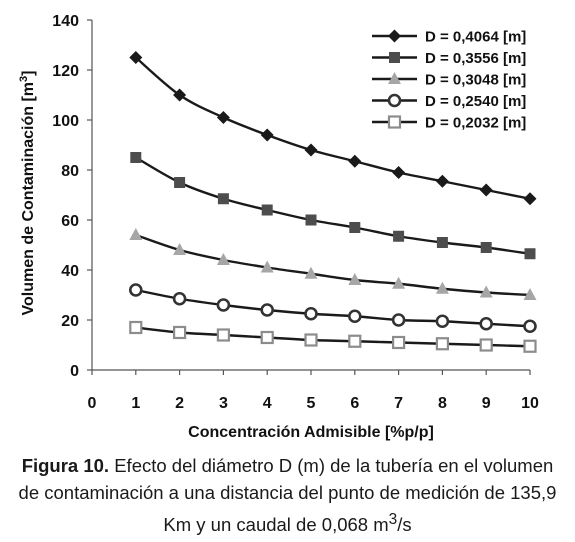 This screenshot has height=542, width=575. I want to click on y-axis-label-sup: 3, so click(24, 79).